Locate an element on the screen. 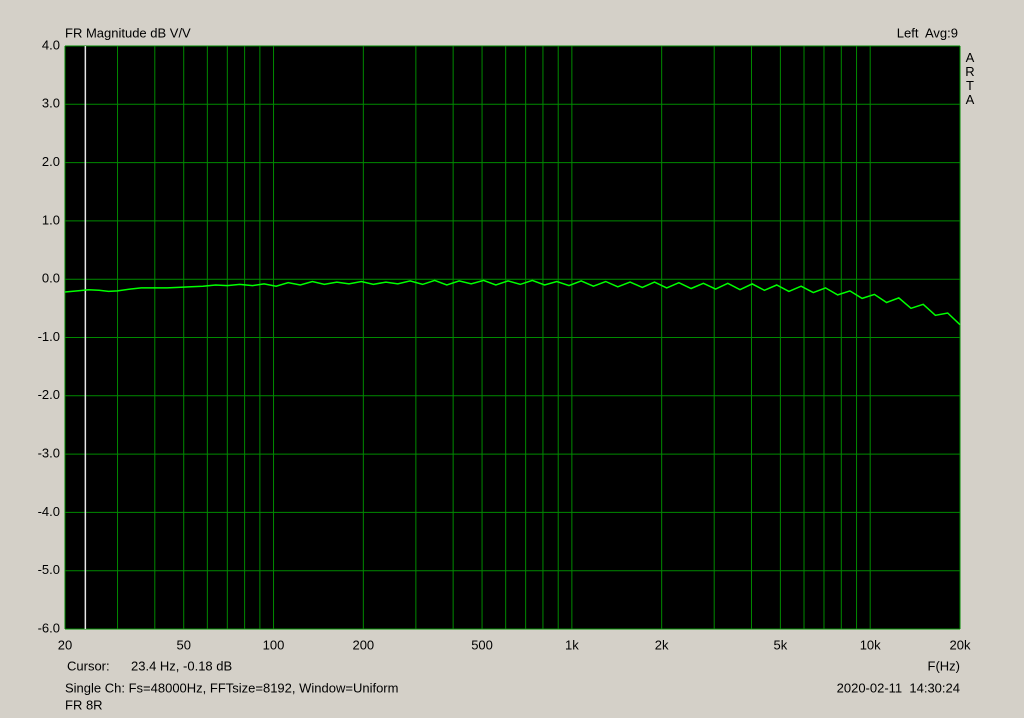  cursor-label: Cursor: is located at coordinates (88, 665).